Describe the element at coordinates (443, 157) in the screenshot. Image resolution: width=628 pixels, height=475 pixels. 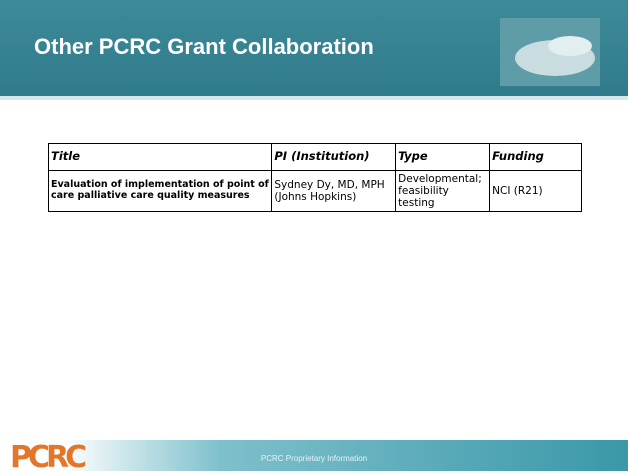
I see `column-header: Type` at that location.